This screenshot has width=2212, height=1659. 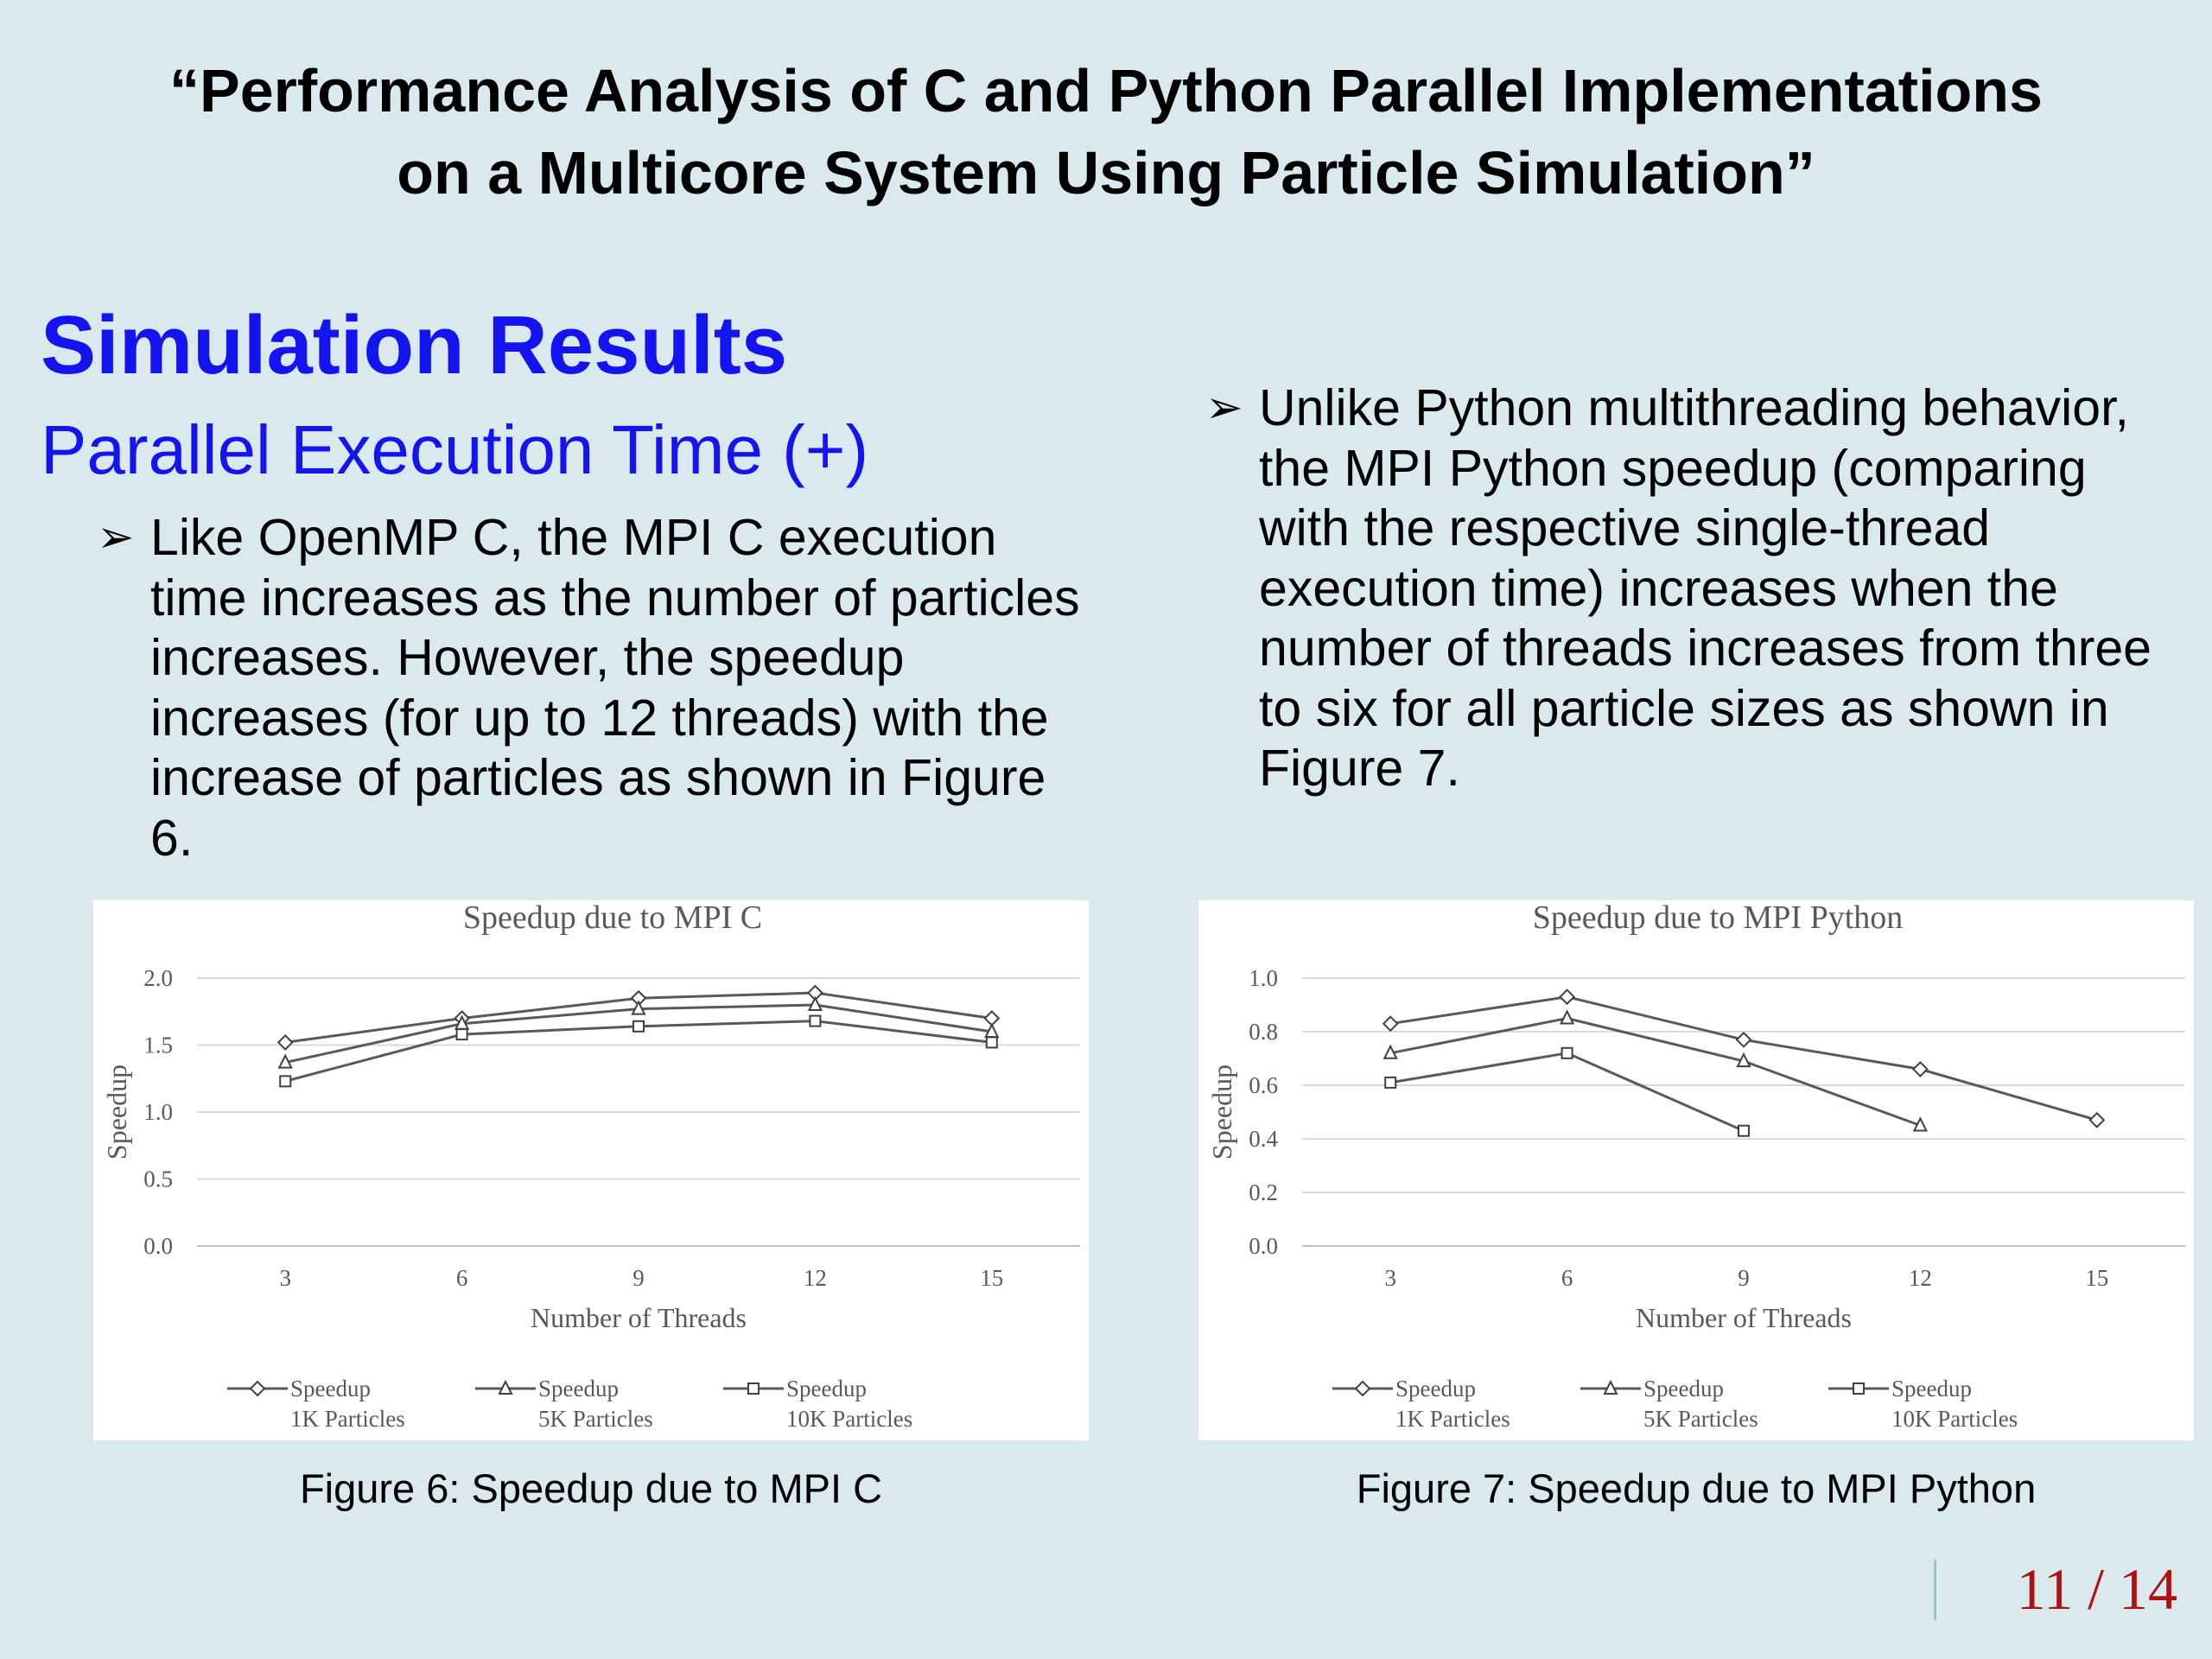 I want to click on y-tick-label: 2.0, so click(x=158, y=978).